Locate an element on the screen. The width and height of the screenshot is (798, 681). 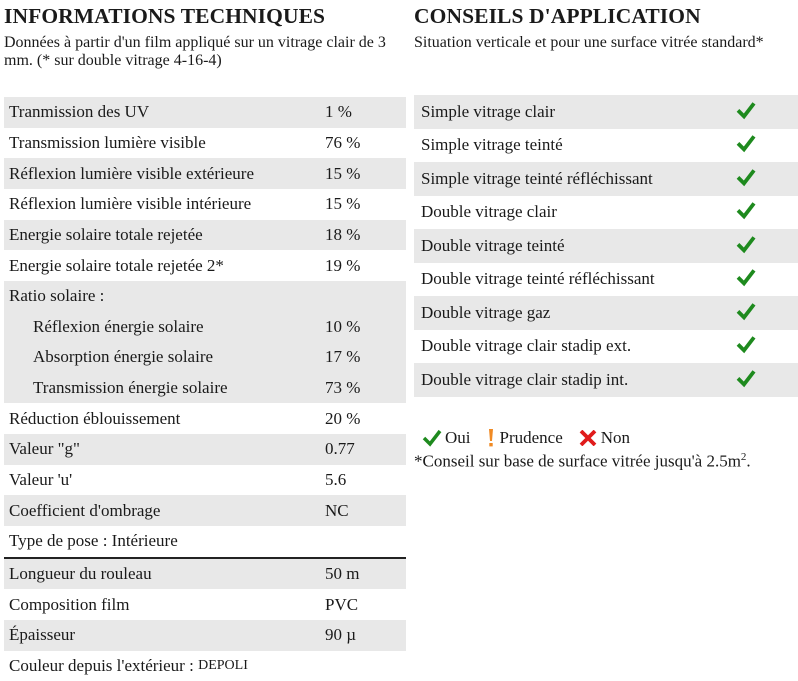
table-row: Double vitrage clair stadip int. is located at coordinates (606, 380).